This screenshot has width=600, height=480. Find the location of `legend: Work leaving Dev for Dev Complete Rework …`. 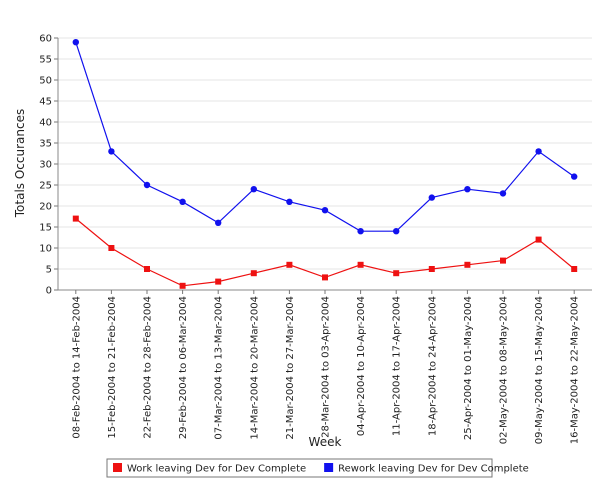

legend: Work leaving Dev for Dev Complete Rework … is located at coordinates (317, 468).